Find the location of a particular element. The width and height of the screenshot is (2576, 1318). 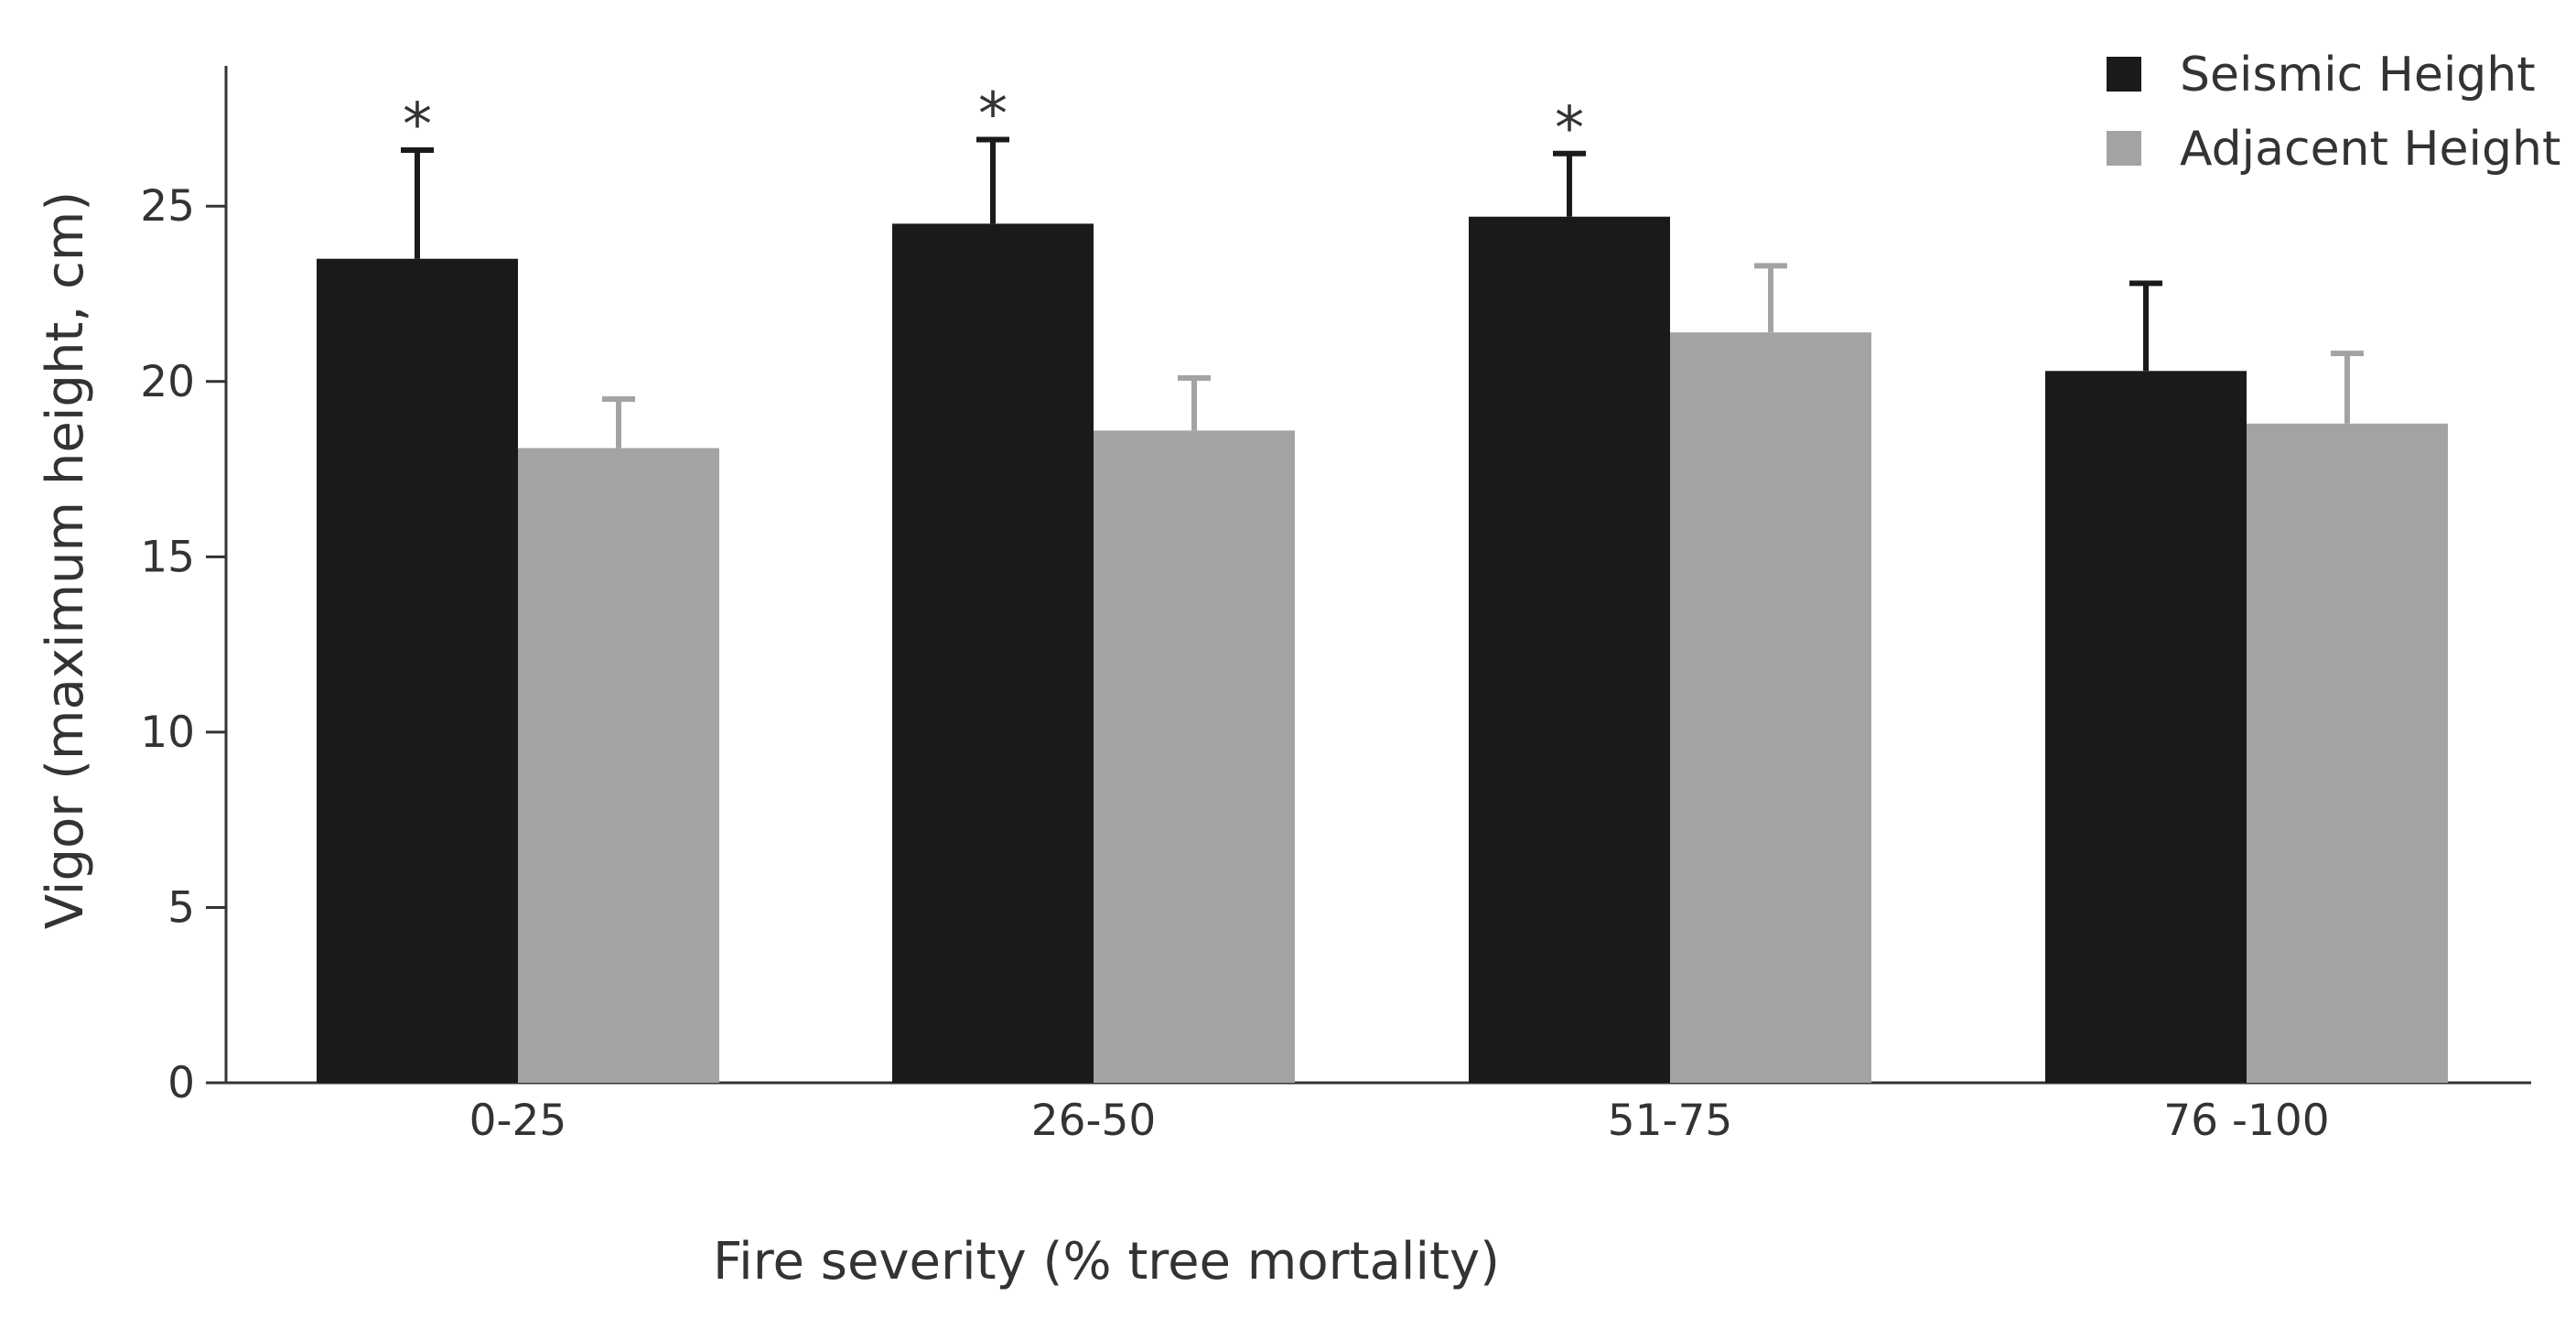

legend-label-adjacent: Adjacent Height is located at coordinates (2370, 149).